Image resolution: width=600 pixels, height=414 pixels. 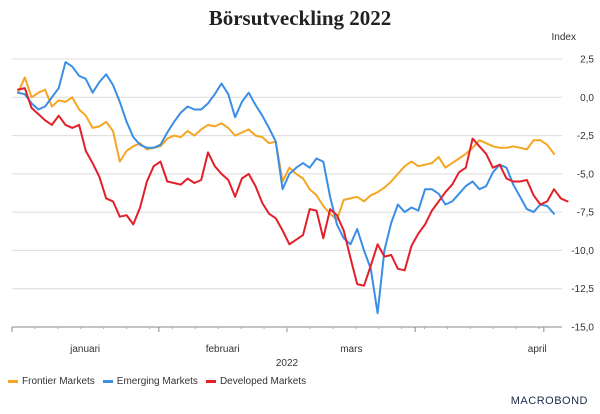 I want to click on legend-item-frontier: Frontier Markets, so click(x=51, y=381).